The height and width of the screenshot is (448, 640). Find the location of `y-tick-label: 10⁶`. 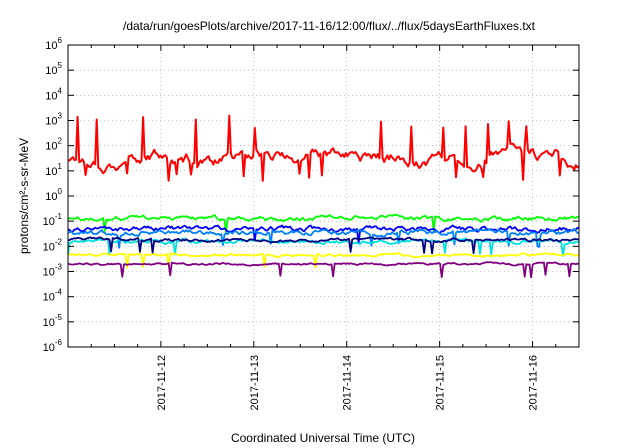

y-tick-label: 10⁶ is located at coordinates (53, 44).